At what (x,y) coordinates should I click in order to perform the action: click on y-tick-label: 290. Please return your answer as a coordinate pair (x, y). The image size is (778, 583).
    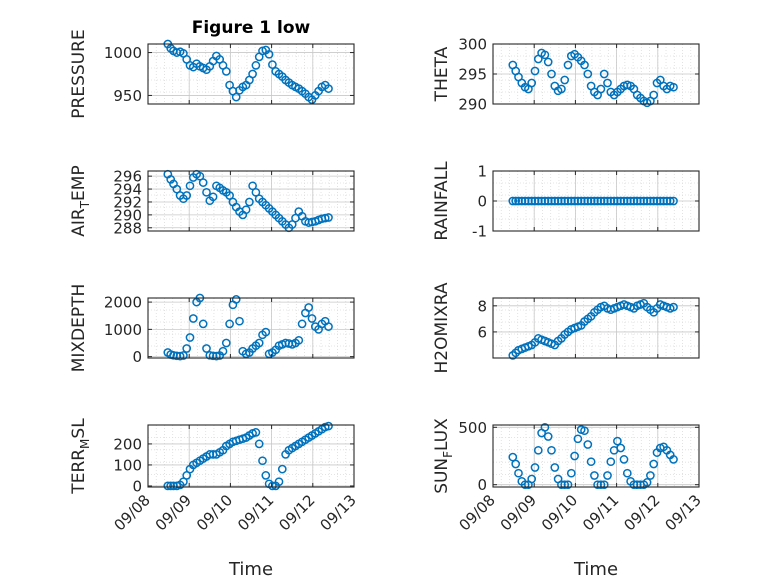
    Looking at the image, I should click on (127, 215).